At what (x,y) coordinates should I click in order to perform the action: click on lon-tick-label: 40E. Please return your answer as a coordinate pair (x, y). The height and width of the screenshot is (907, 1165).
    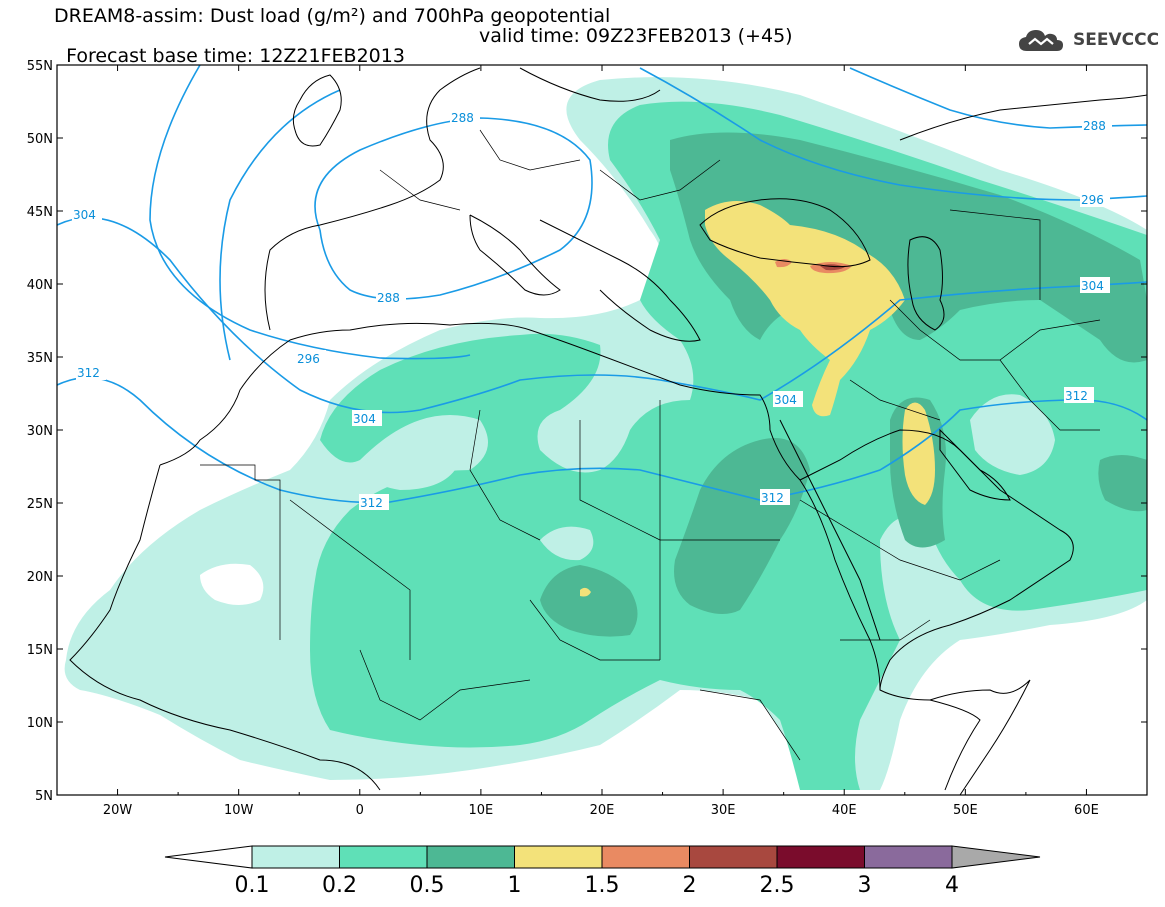
    Looking at the image, I should click on (844, 810).